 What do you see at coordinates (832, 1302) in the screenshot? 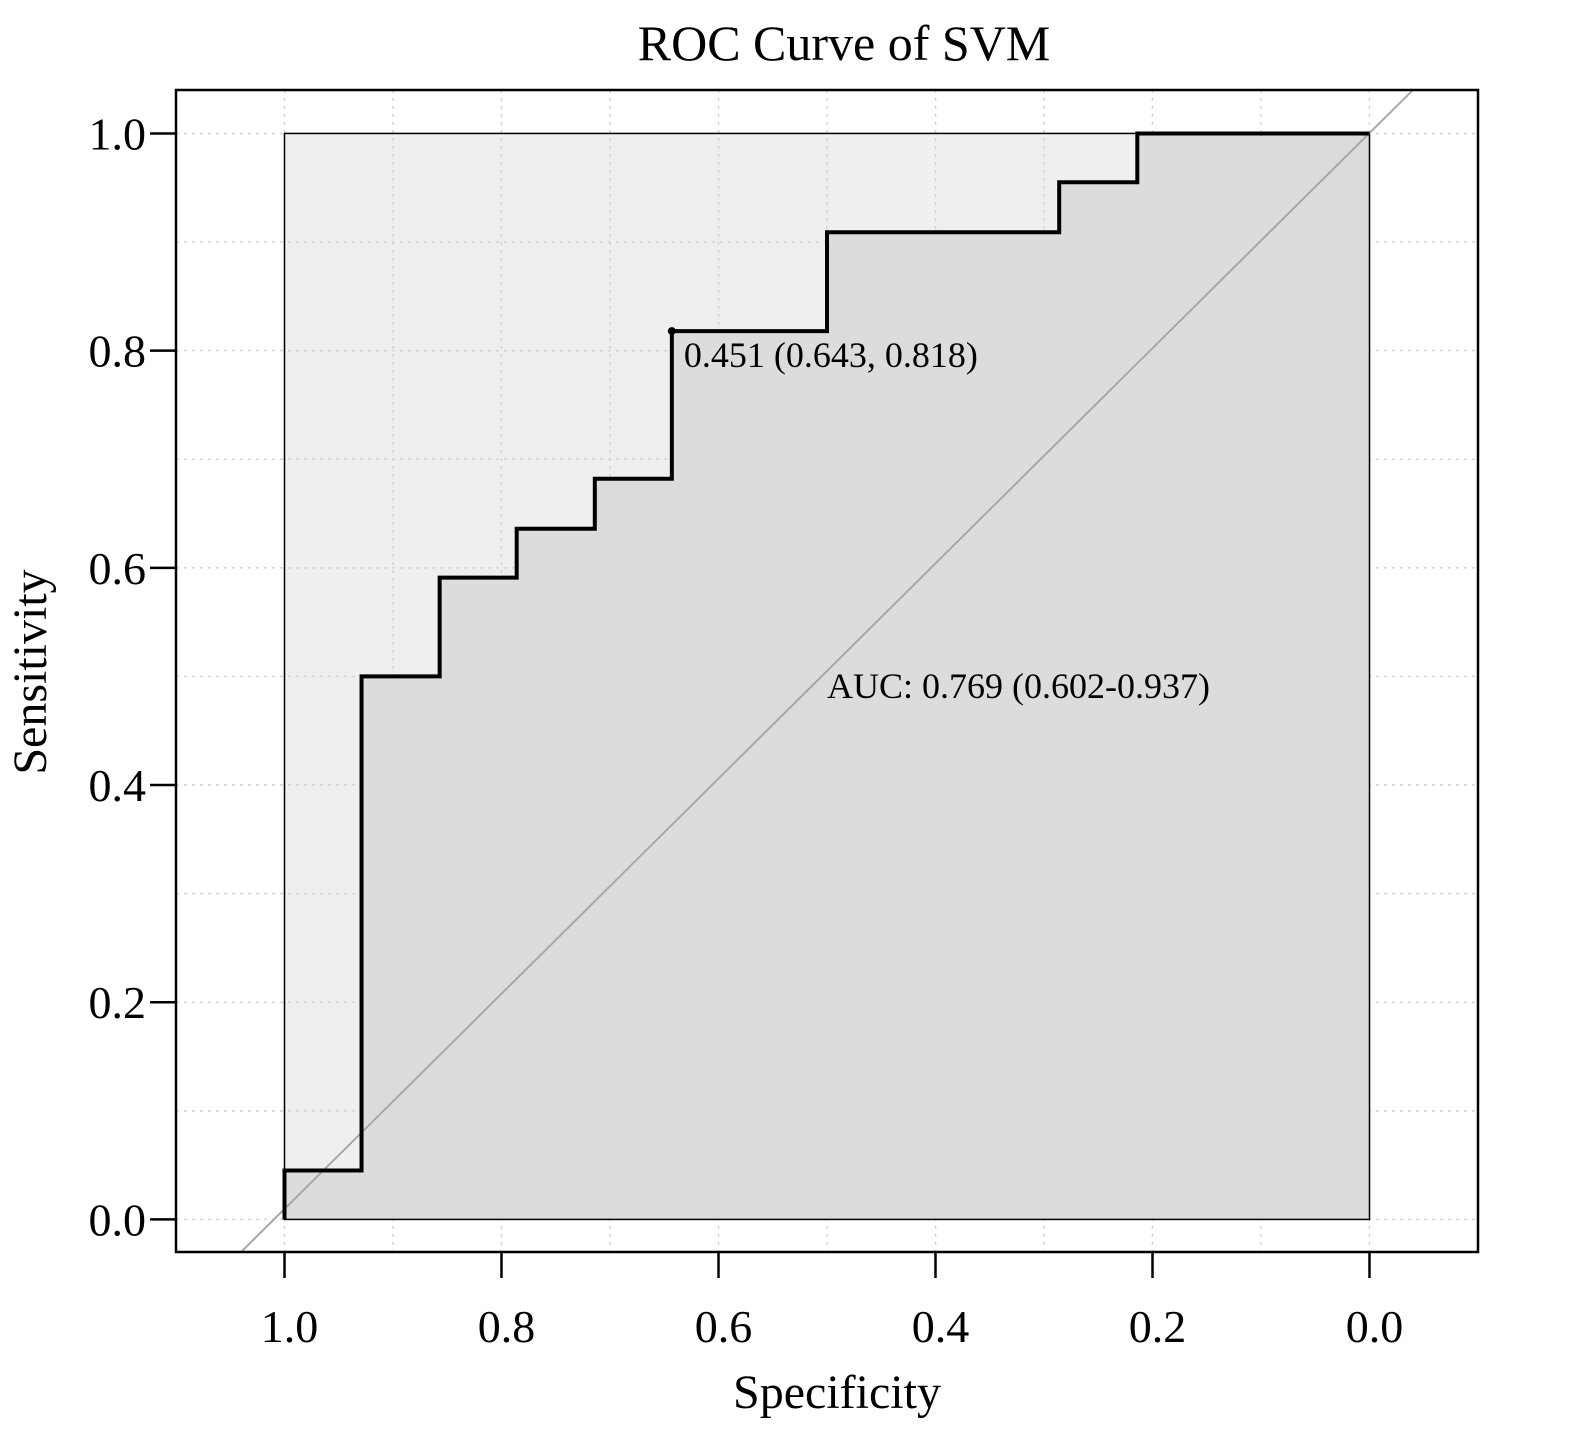
I see `x-tick-labels: 1.0 0.8 0.6 0.4 0.2 0.0` at bounding box center [832, 1302].